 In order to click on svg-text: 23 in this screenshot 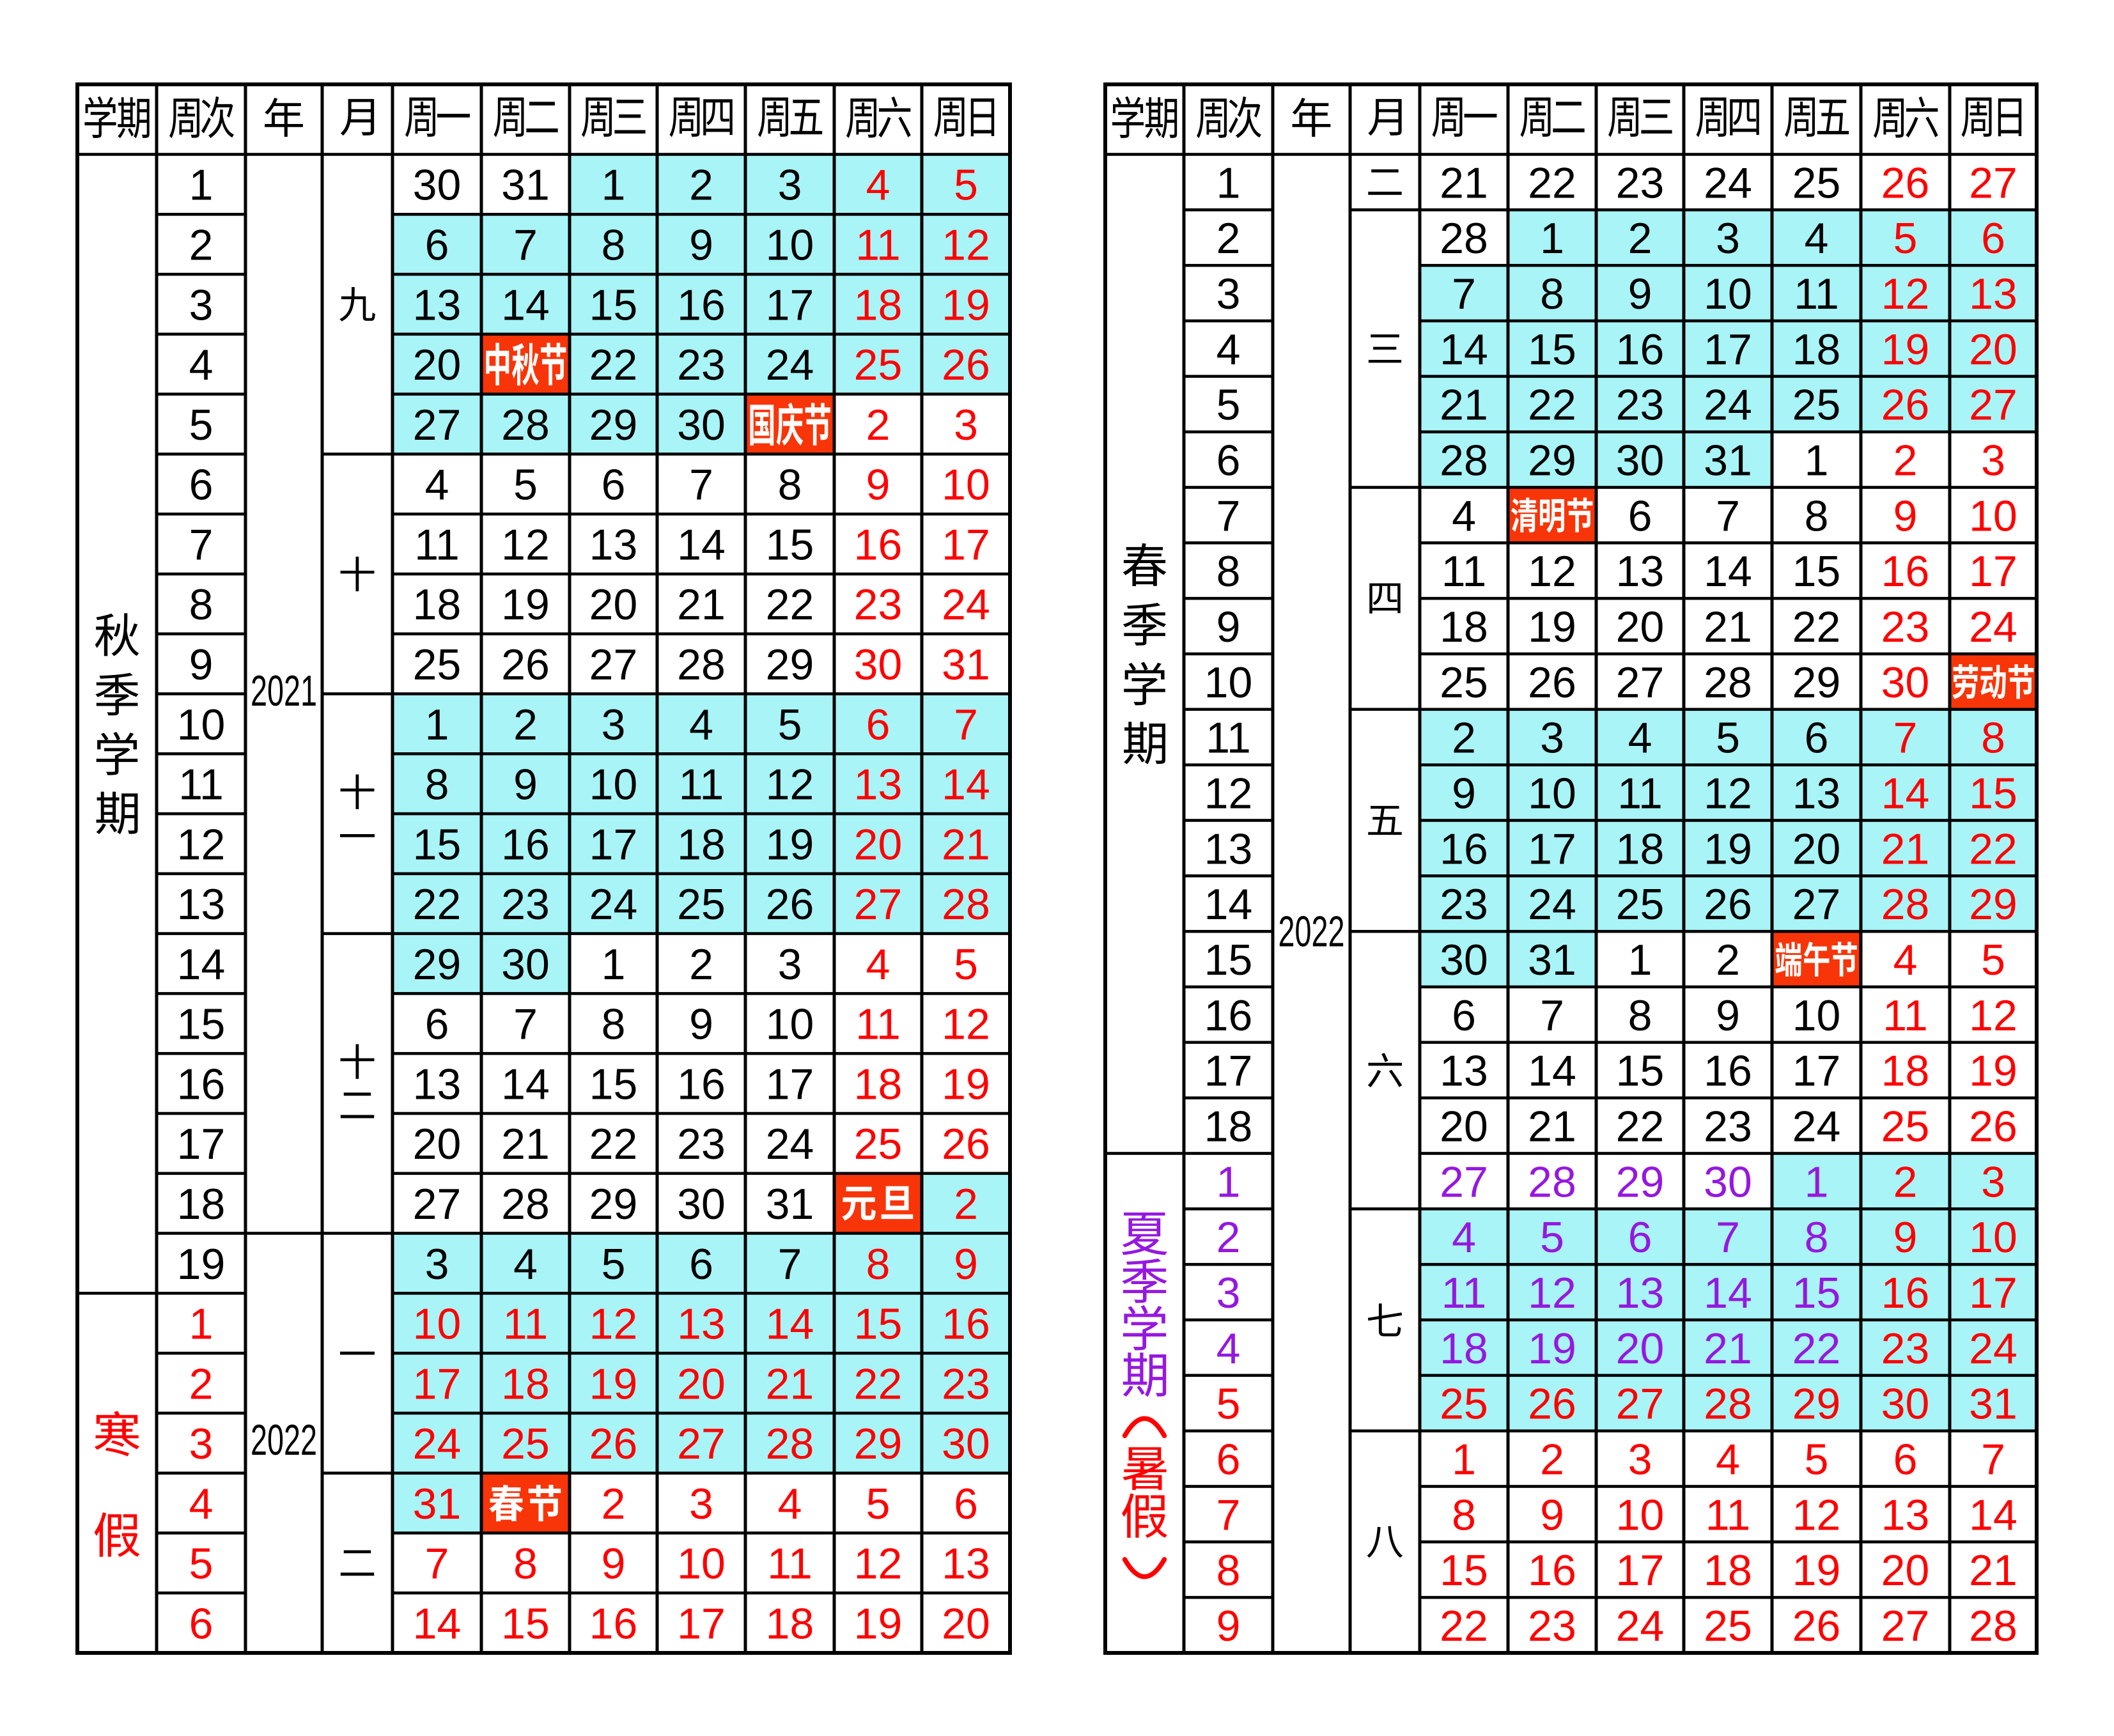, I will do `click(1728, 1126)`.